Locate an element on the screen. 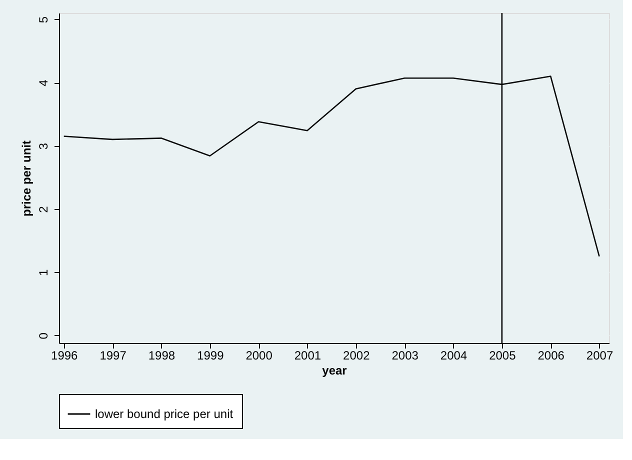 Image resolution: width=632 pixels, height=460 pixels. x-tick-label: 2001 is located at coordinates (308, 355).